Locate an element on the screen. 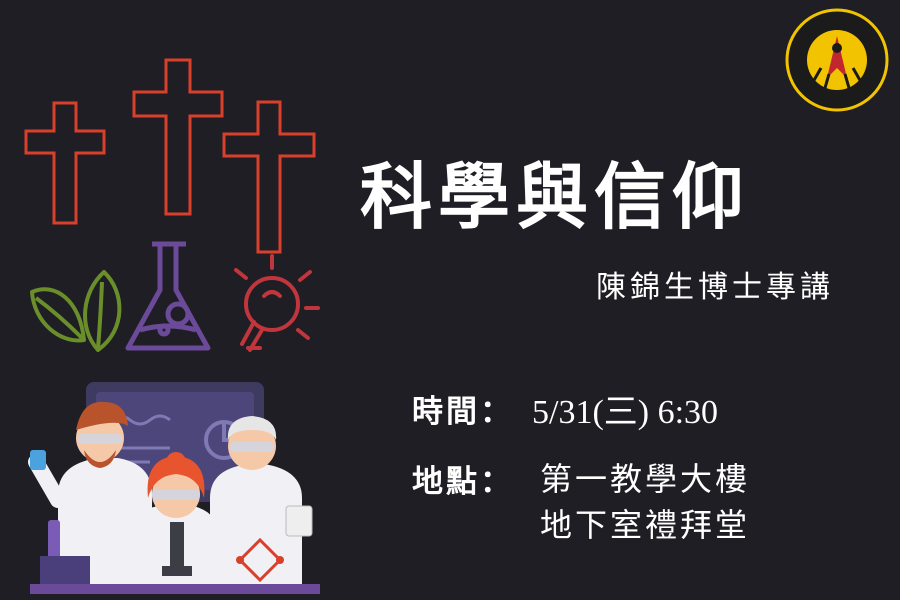 This screenshot has height=600, width=900. cross-icon-center is located at coordinates (178, 137).